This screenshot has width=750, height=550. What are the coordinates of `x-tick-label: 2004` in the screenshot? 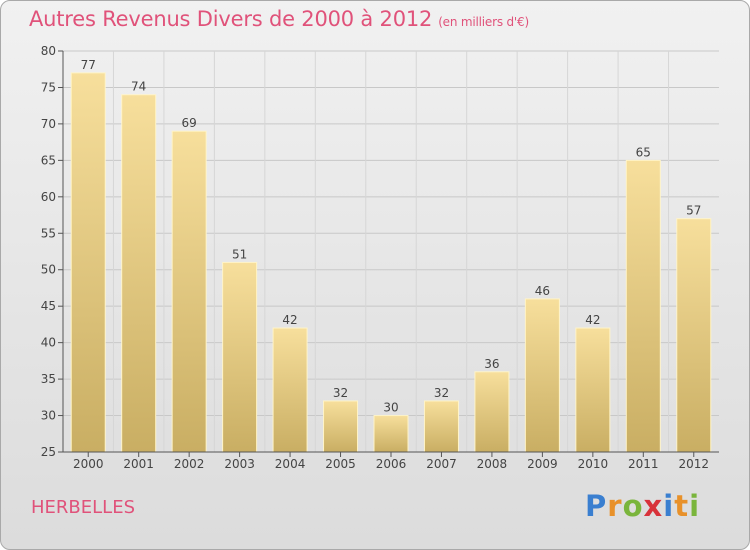 It's located at (290, 464).